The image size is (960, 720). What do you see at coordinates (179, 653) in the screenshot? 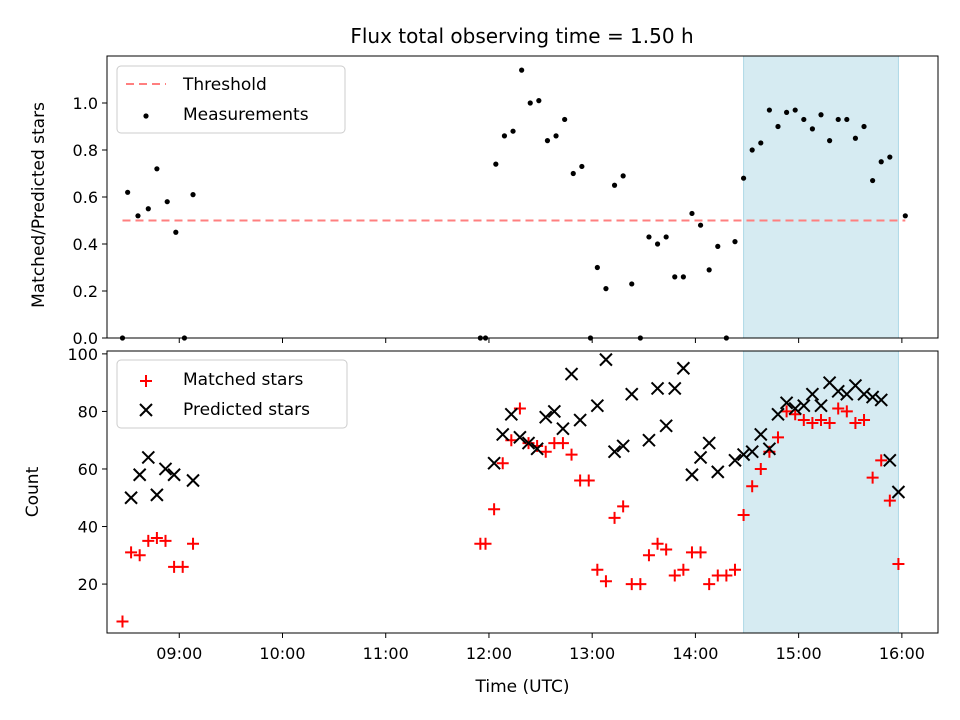
I see `x-tick-label: 09:00` at bounding box center [179, 653].